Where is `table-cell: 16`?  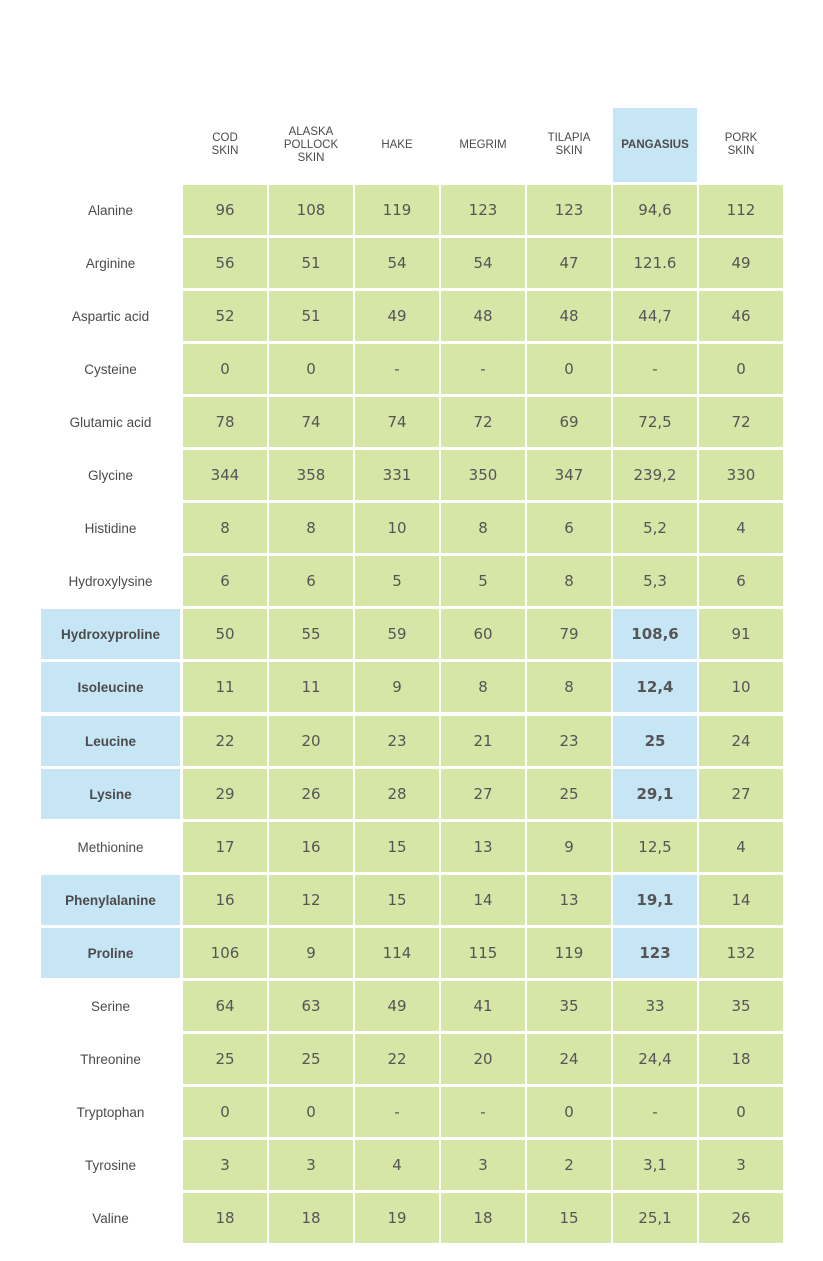 table-cell: 16 is located at coordinates (225, 900).